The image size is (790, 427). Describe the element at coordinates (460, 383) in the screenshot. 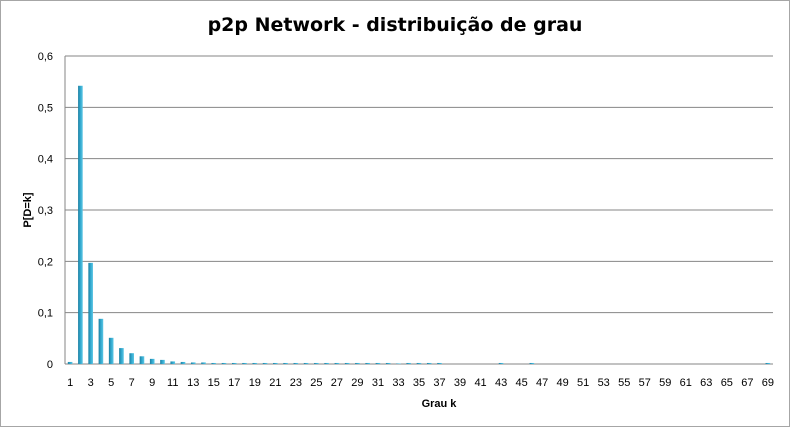

I see `x-tick-label: 39` at that location.